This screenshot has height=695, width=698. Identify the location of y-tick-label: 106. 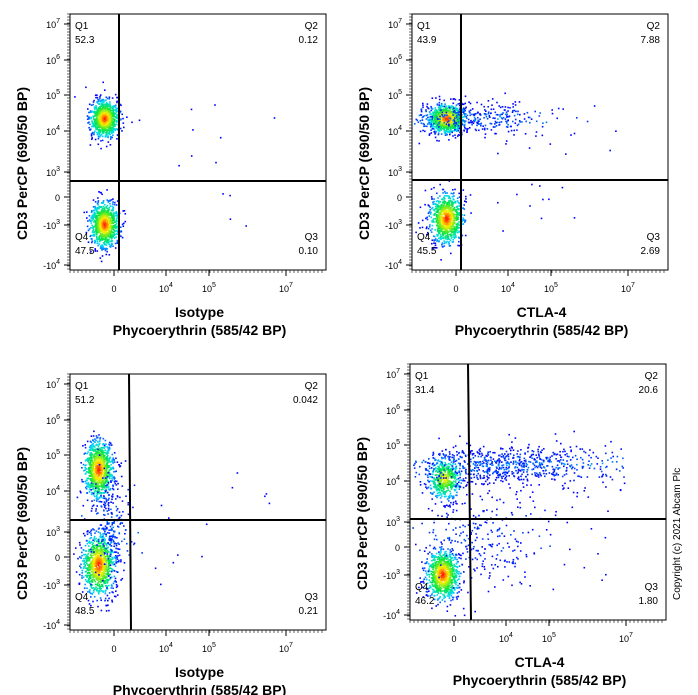
(395, 60).